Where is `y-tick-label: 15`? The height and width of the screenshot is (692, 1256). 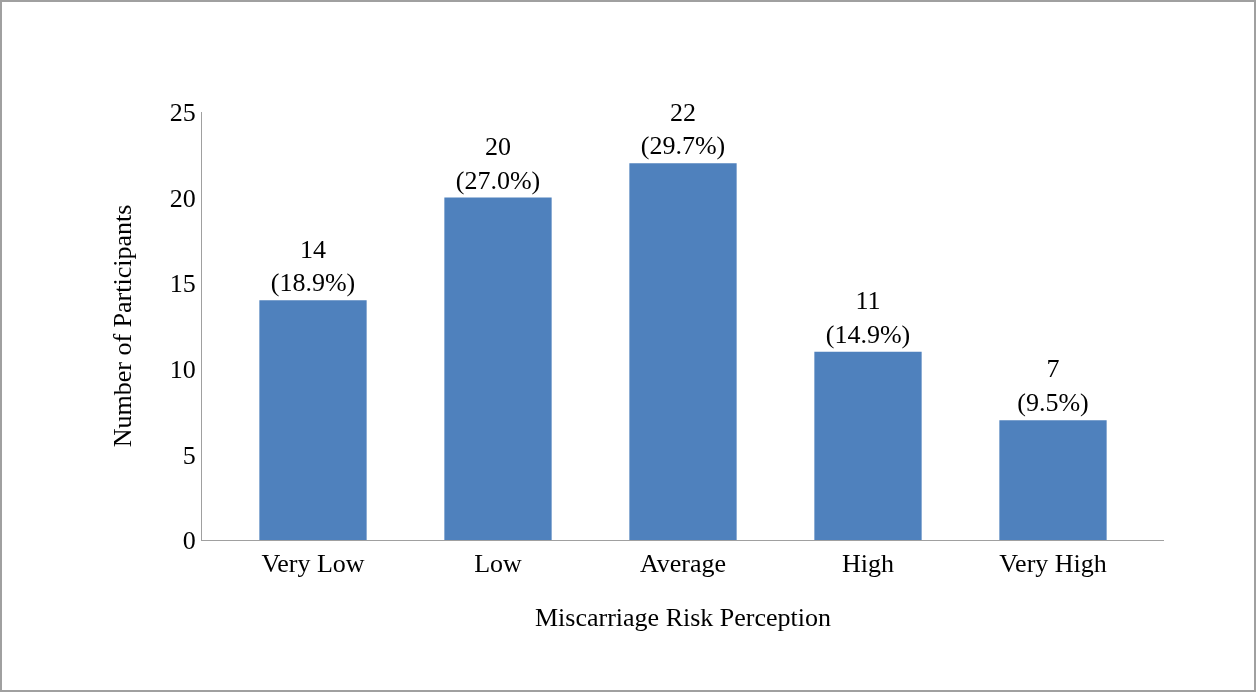
y-tick-label: 15 is located at coordinates (182, 284).